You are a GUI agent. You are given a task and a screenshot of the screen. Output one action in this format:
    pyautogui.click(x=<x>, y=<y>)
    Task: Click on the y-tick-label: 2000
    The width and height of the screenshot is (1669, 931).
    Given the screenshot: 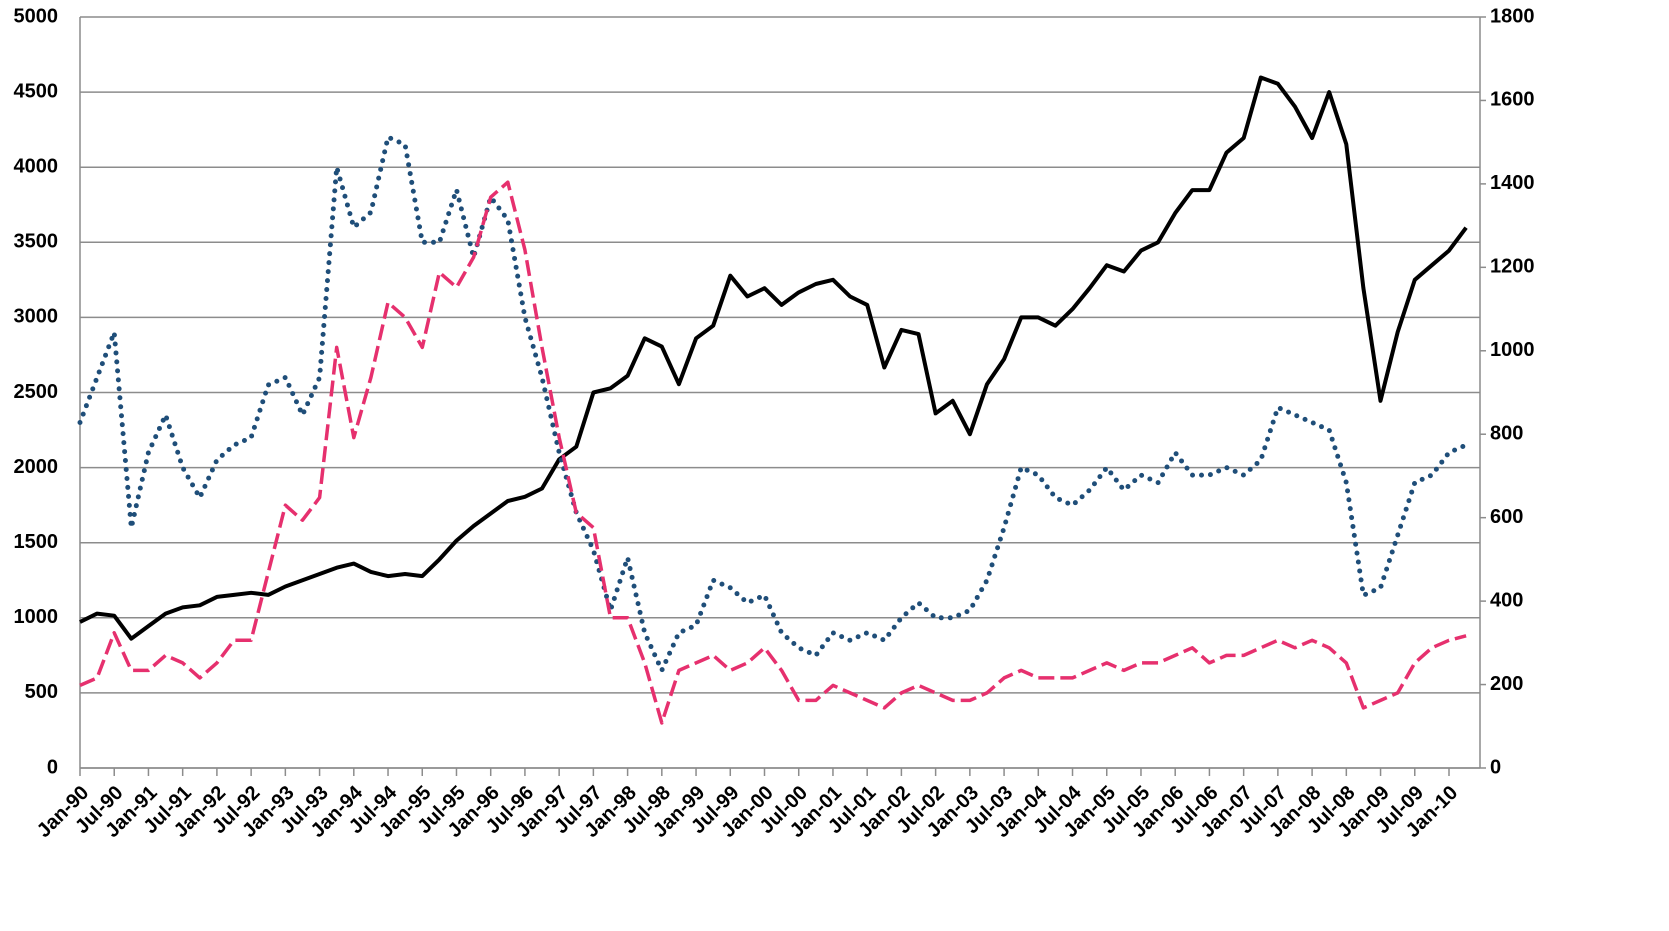 What is the action you would take?
    pyautogui.click(x=36, y=467)
    